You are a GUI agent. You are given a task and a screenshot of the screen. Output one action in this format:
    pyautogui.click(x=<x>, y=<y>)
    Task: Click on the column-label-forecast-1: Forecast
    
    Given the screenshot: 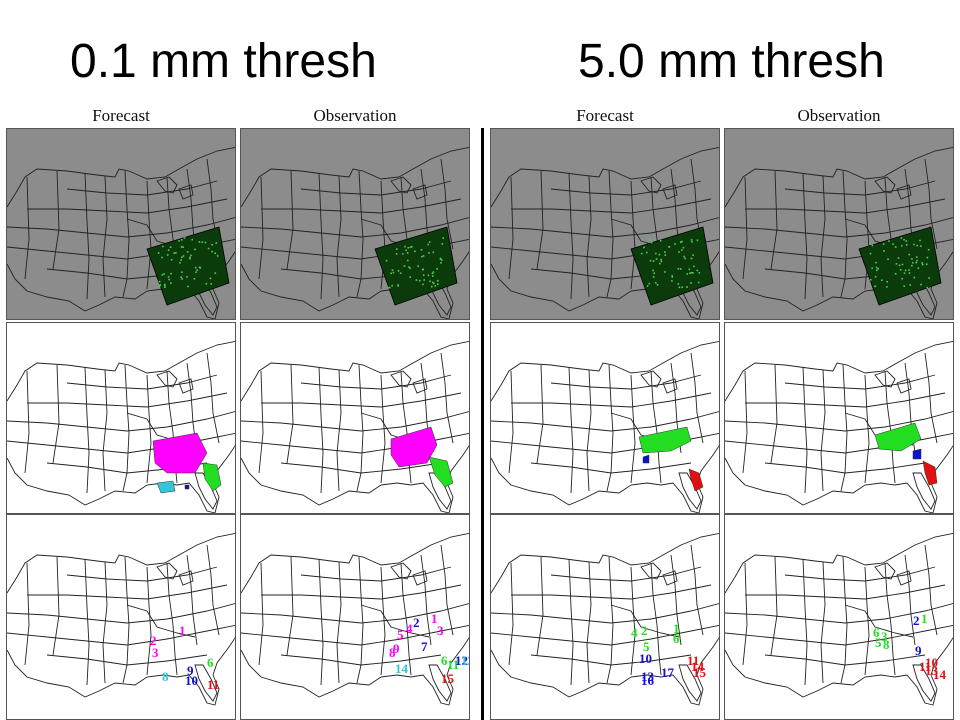 What is the action you would take?
    pyautogui.click(x=121, y=115)
    